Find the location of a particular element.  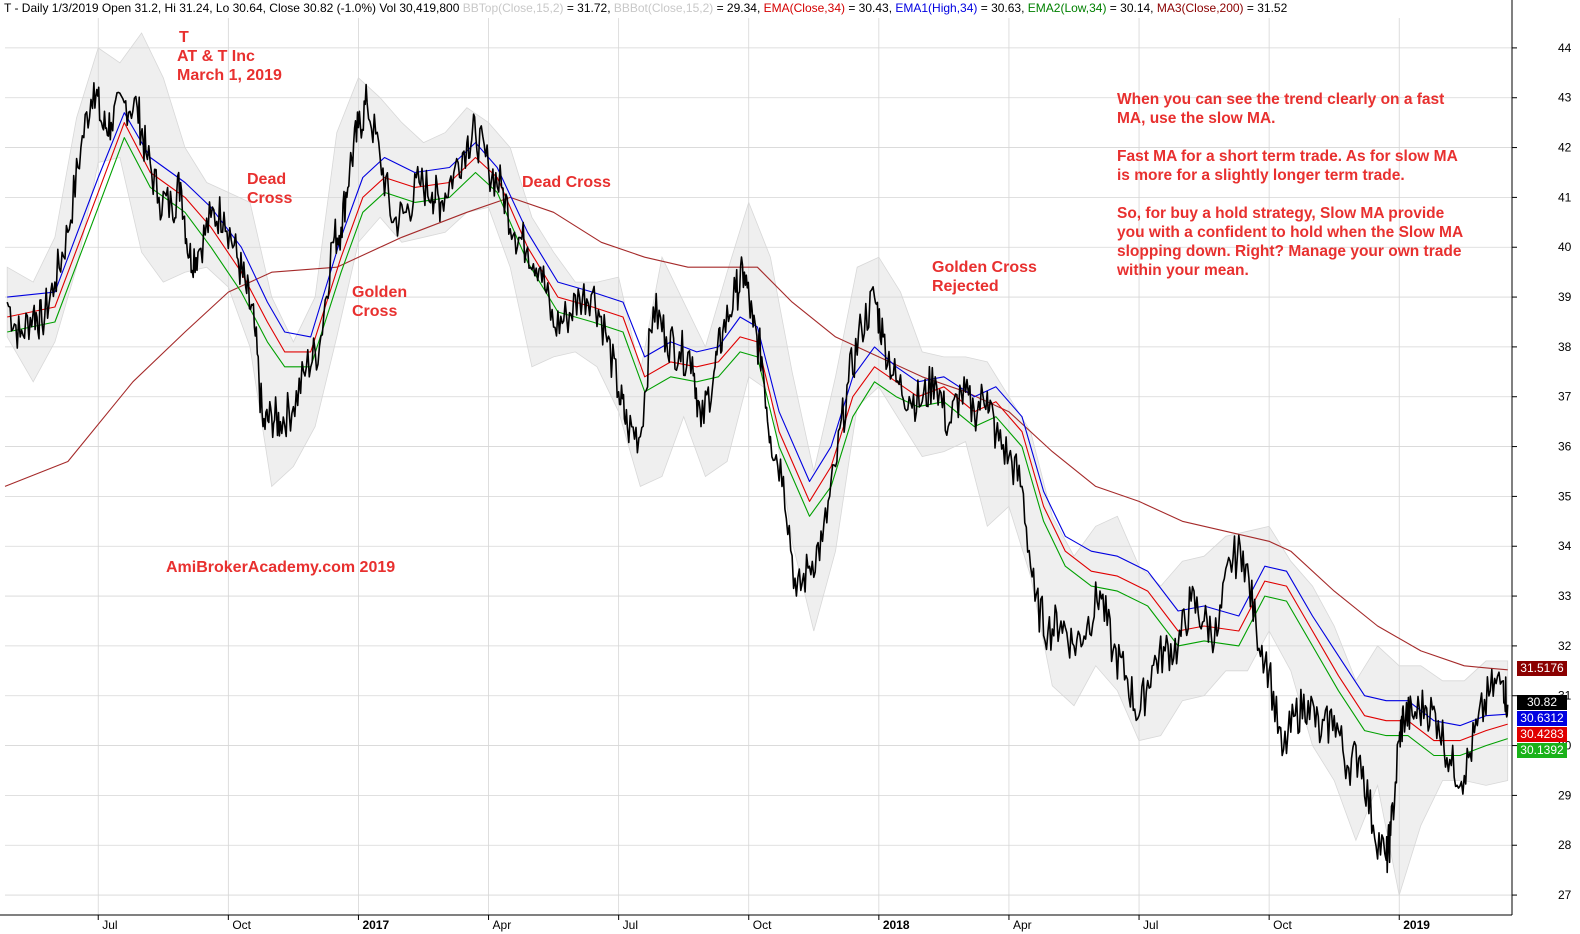

header-ema-label: EMA(Close,34) is located at coordinates (804, 8).